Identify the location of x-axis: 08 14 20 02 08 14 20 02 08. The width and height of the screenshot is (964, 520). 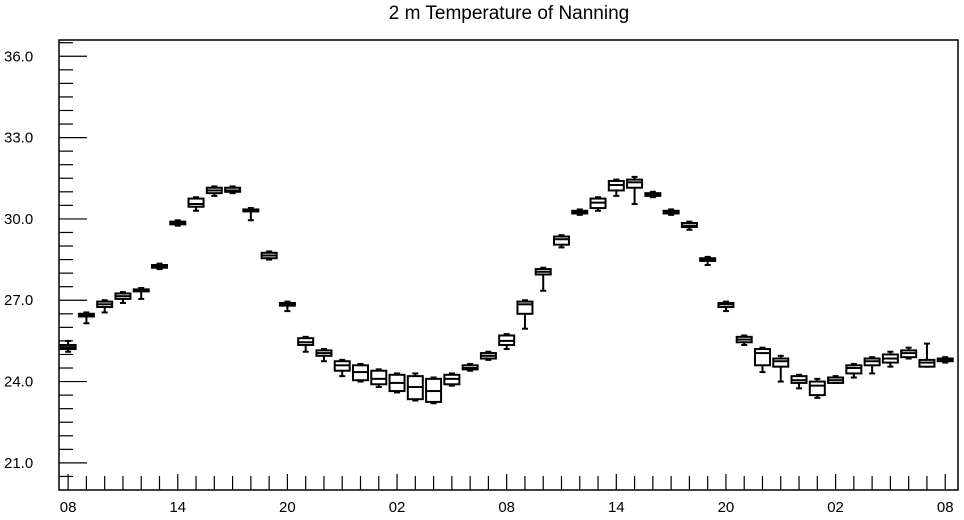
(507, 495).